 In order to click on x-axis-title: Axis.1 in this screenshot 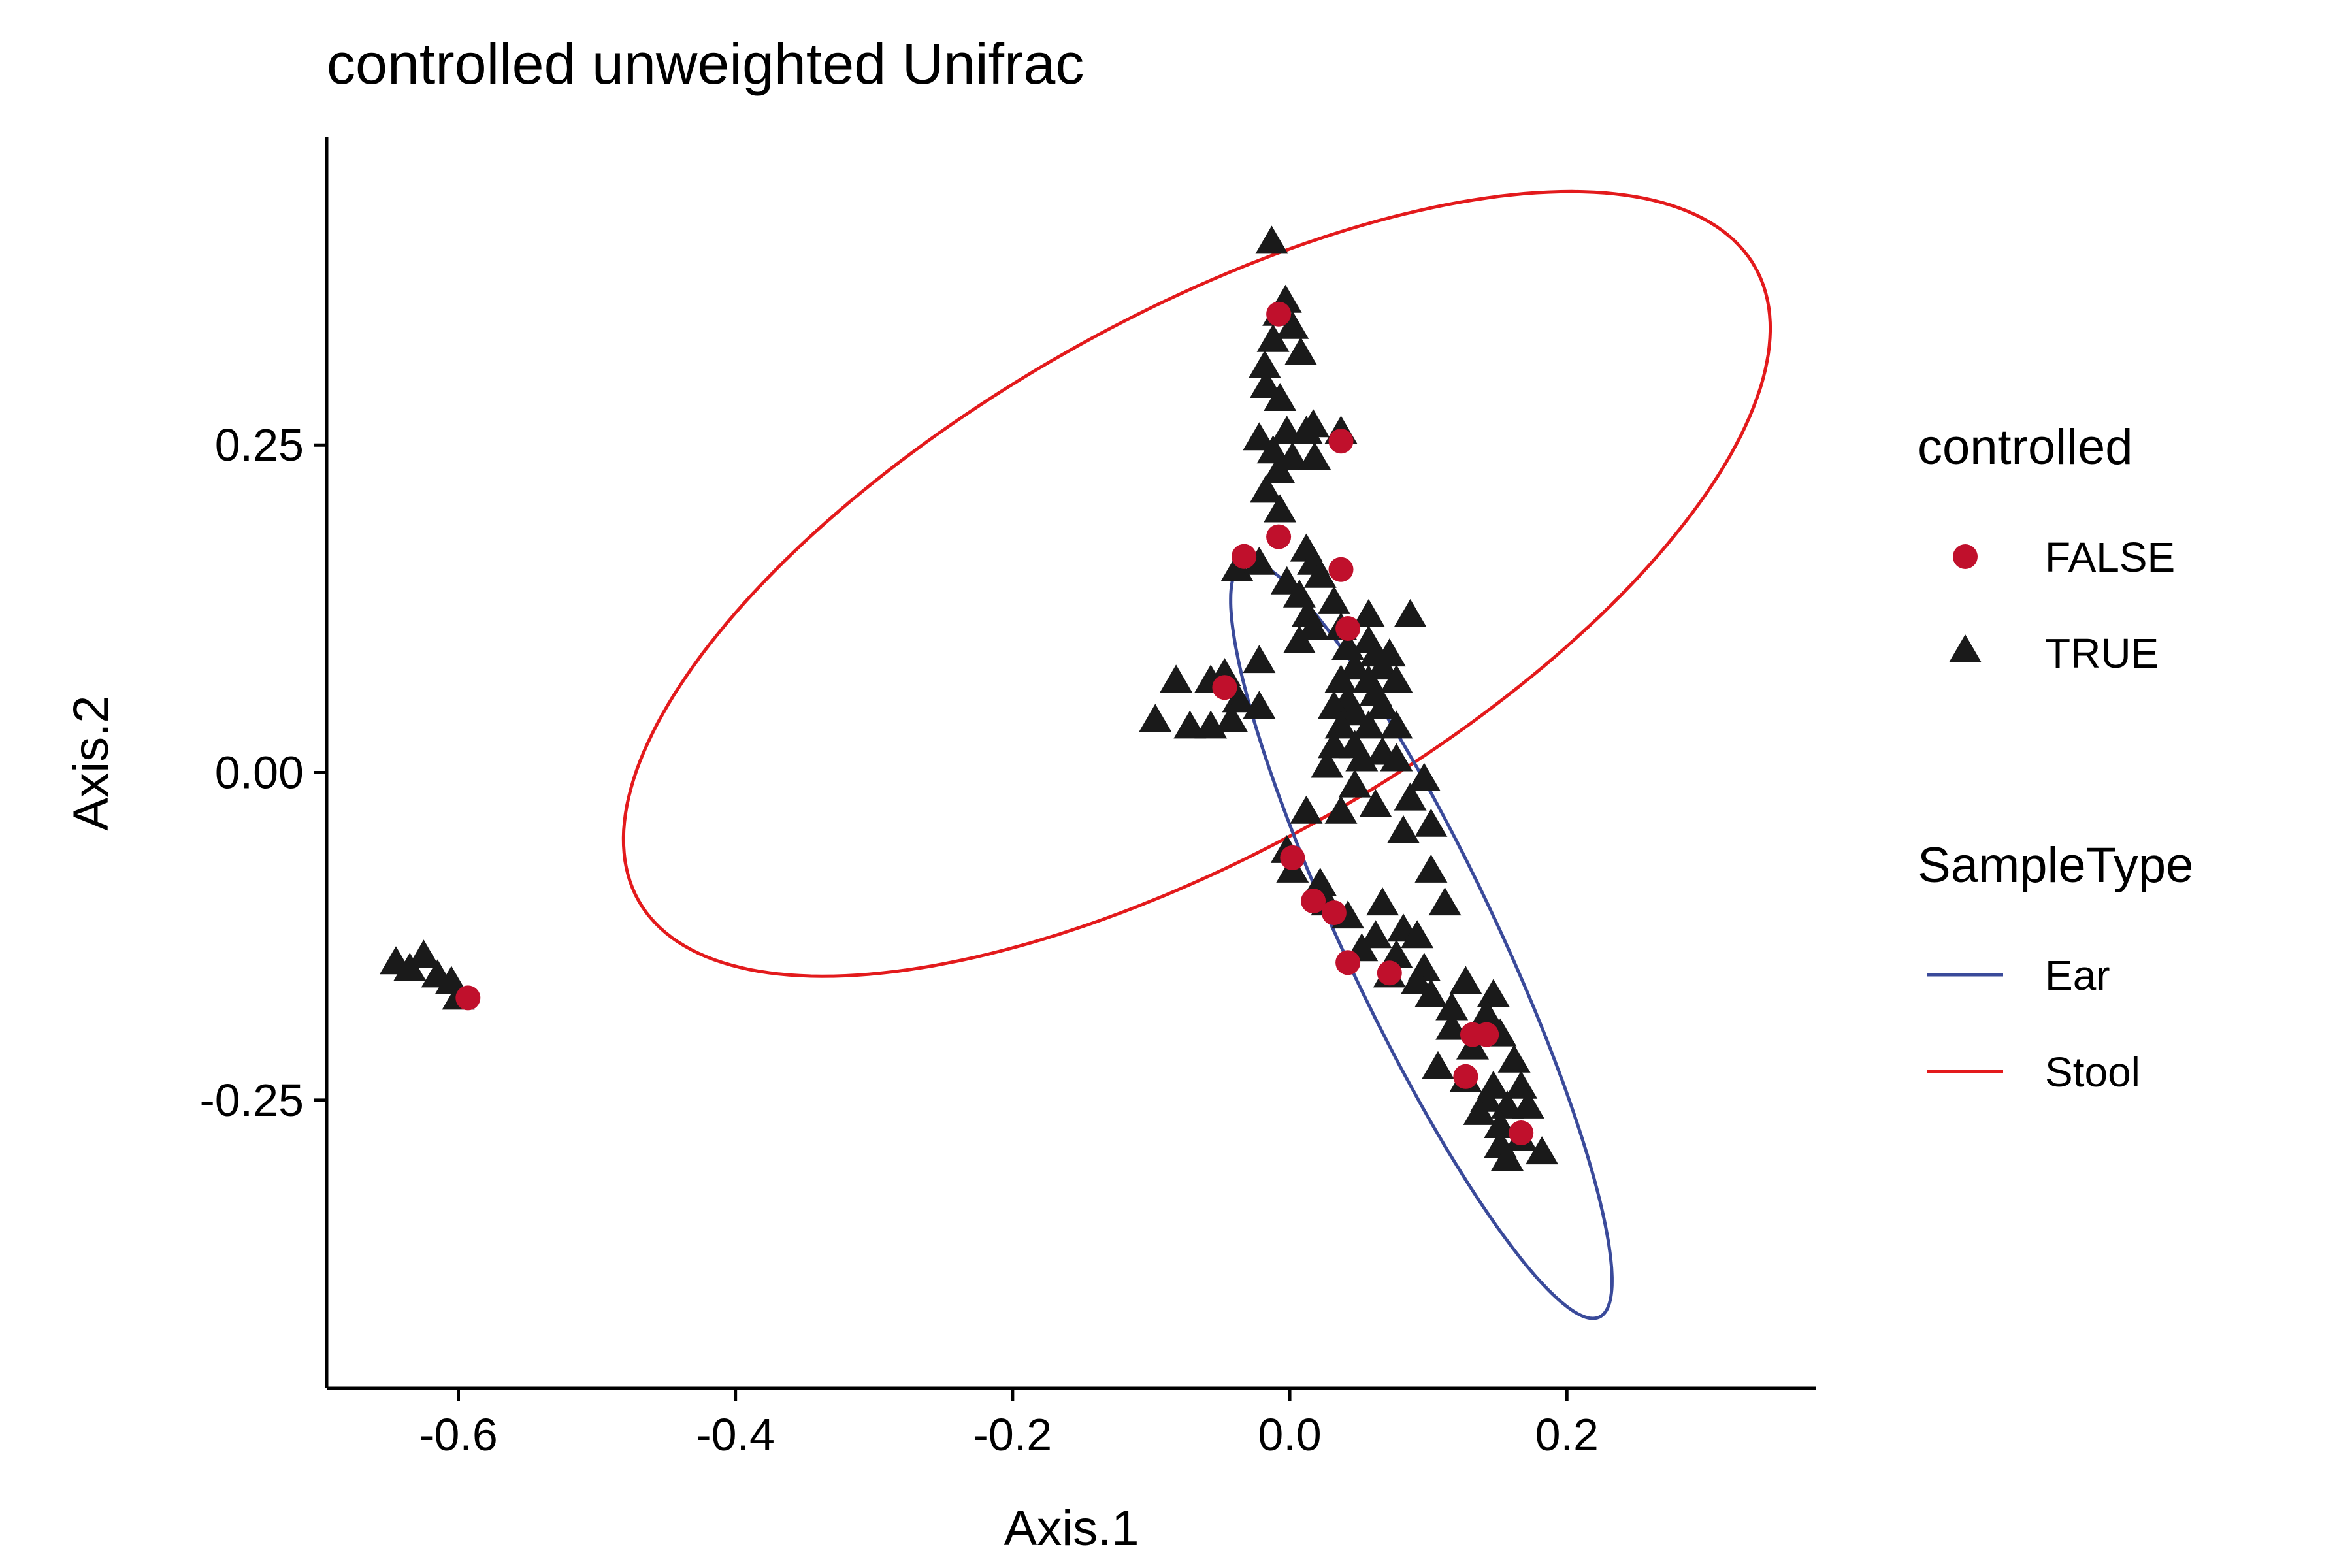, I will do `click(1071, 1528)`.